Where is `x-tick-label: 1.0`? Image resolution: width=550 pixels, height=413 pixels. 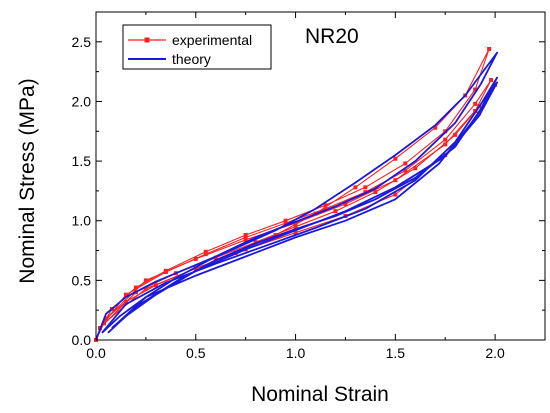
x-tick-label: 1.0 is located at coordinates (296, 353).